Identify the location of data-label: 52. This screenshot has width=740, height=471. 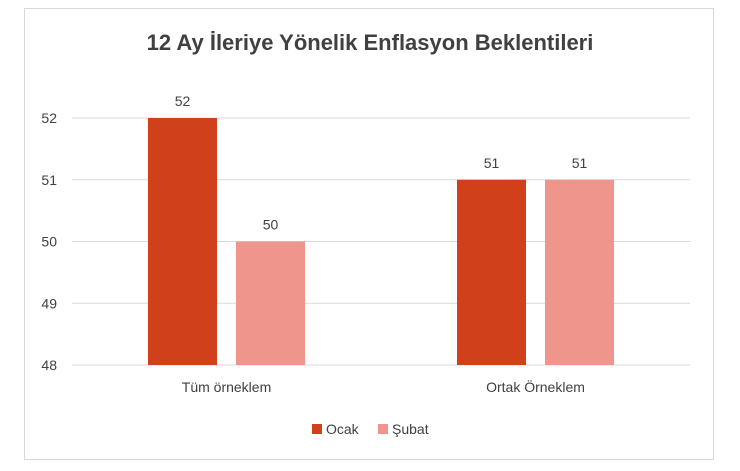
(183, 101).